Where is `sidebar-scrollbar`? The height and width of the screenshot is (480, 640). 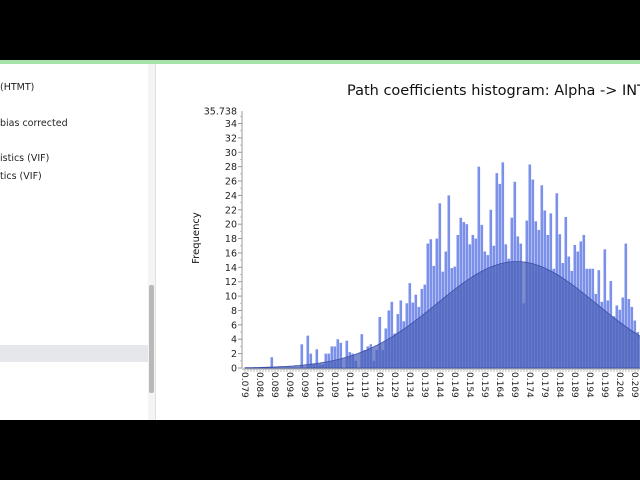
sidebar-scrollbar is located at coordinates (151, 242).